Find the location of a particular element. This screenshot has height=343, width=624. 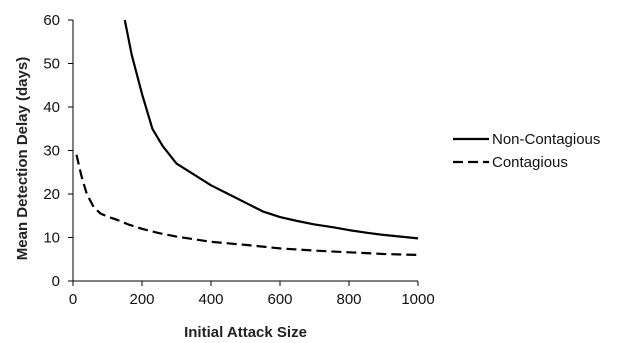

y-tick-label-50: 50 is located at coordinates (51, 64).